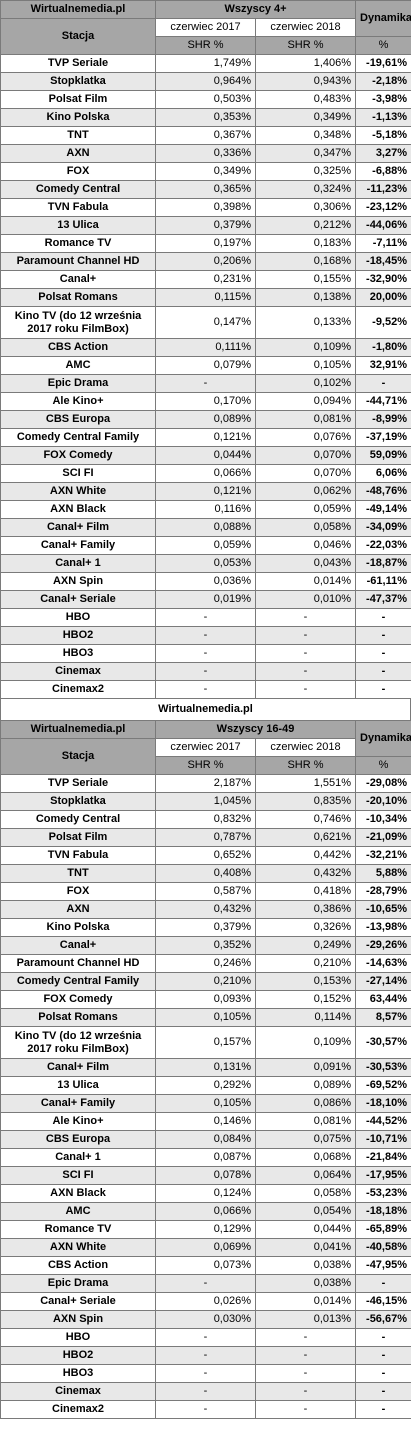  Describe the element at coordinates (305, 171) in the screenshot. I see `shr-2018: 0,325%` at that location.